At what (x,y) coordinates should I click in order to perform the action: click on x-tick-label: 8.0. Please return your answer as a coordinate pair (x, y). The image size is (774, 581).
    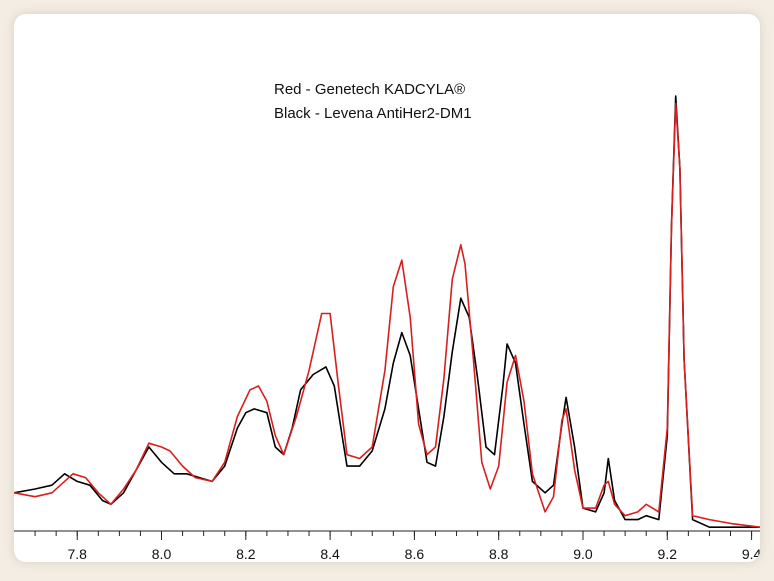
    Looking at the image, I should click on (162, 554).